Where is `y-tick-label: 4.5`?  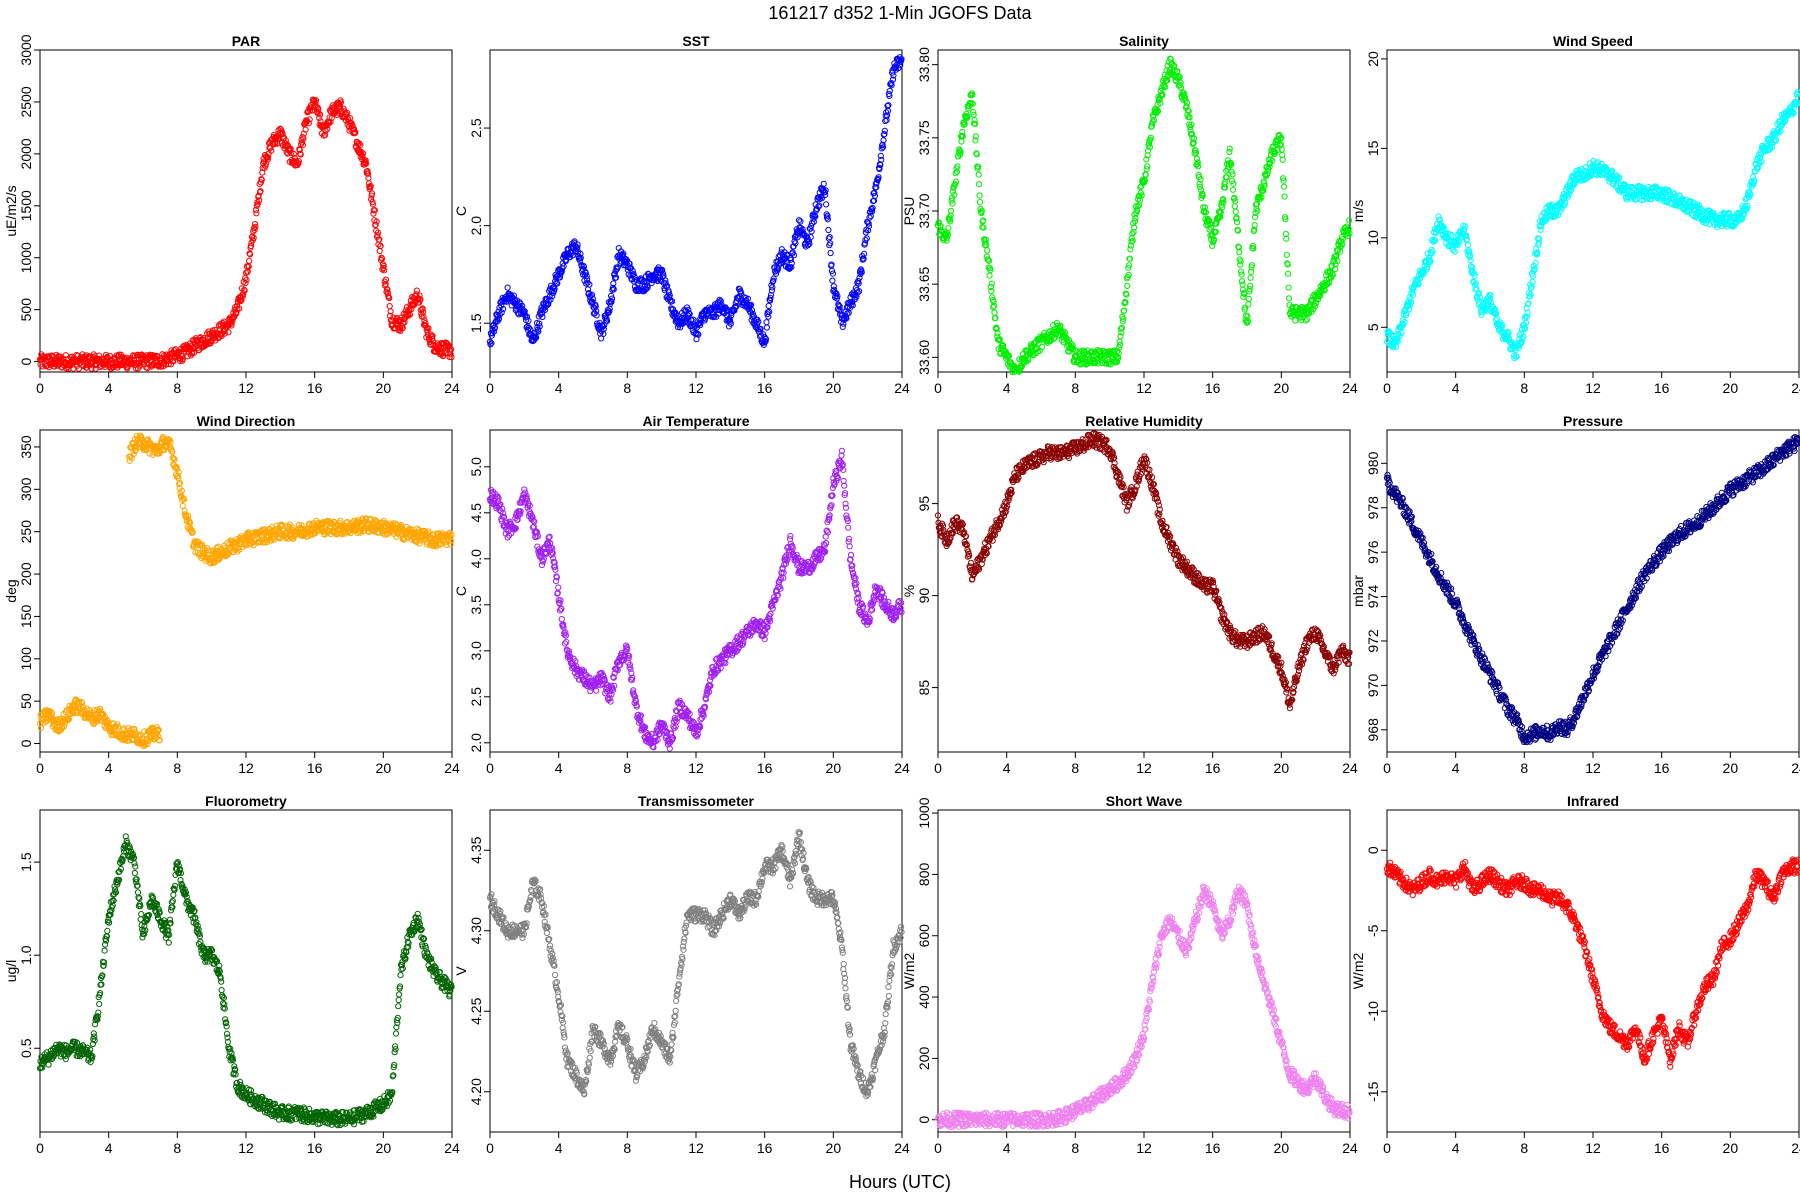
y-tick-label: 4.5 is located at coordinates (476, 513).